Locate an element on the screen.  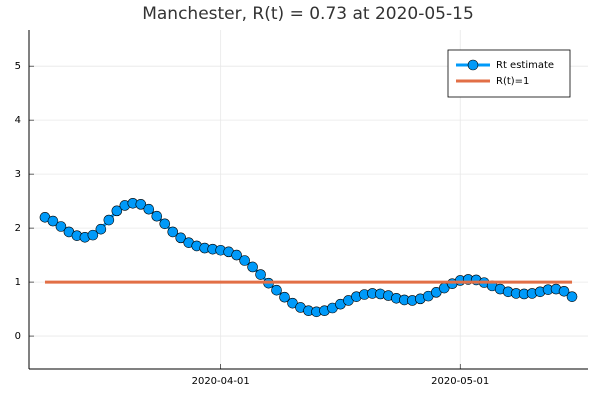
y-tick-label: 3 is located at coordinates (18, 174).